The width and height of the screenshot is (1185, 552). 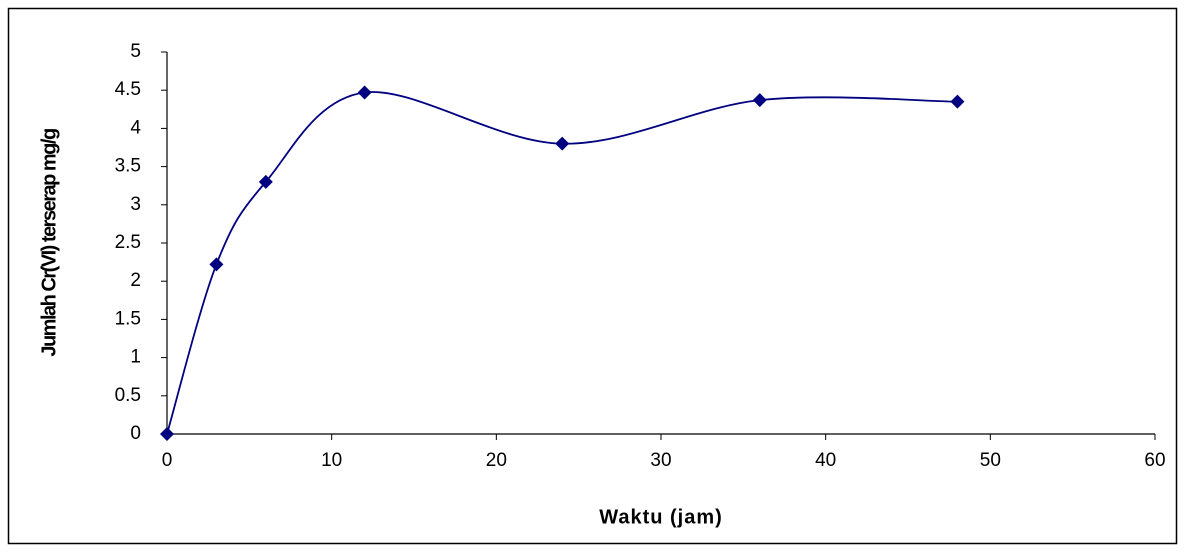 I want to click on y-tick-label: 2.5, so click(x=128, y=242).